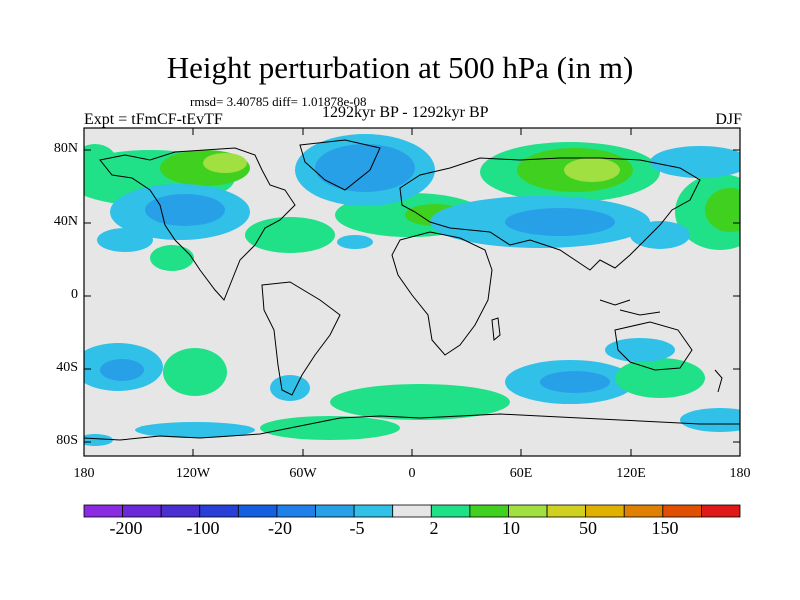  I want to click on coastline-north-america, so click(197, 224).